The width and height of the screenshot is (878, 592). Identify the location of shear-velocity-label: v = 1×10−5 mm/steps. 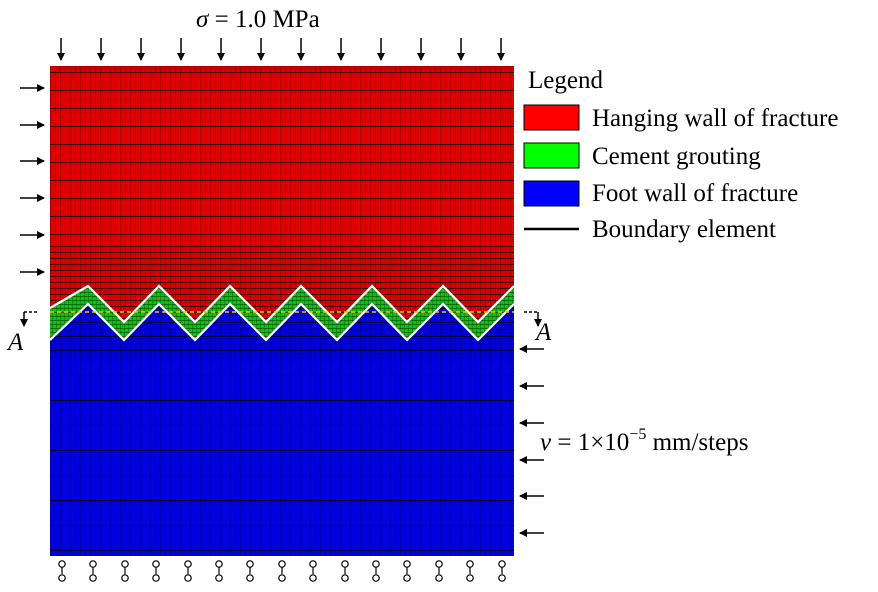
(644, 441).